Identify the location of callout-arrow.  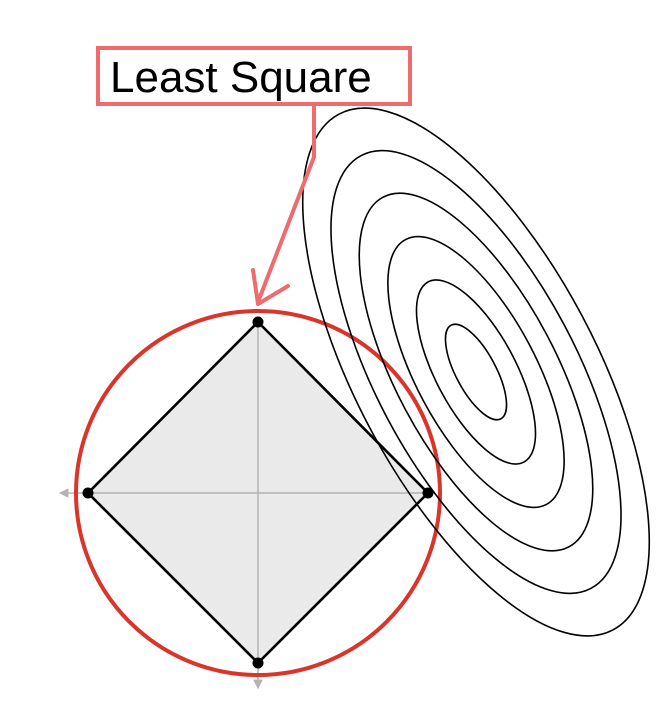
(283, 205).